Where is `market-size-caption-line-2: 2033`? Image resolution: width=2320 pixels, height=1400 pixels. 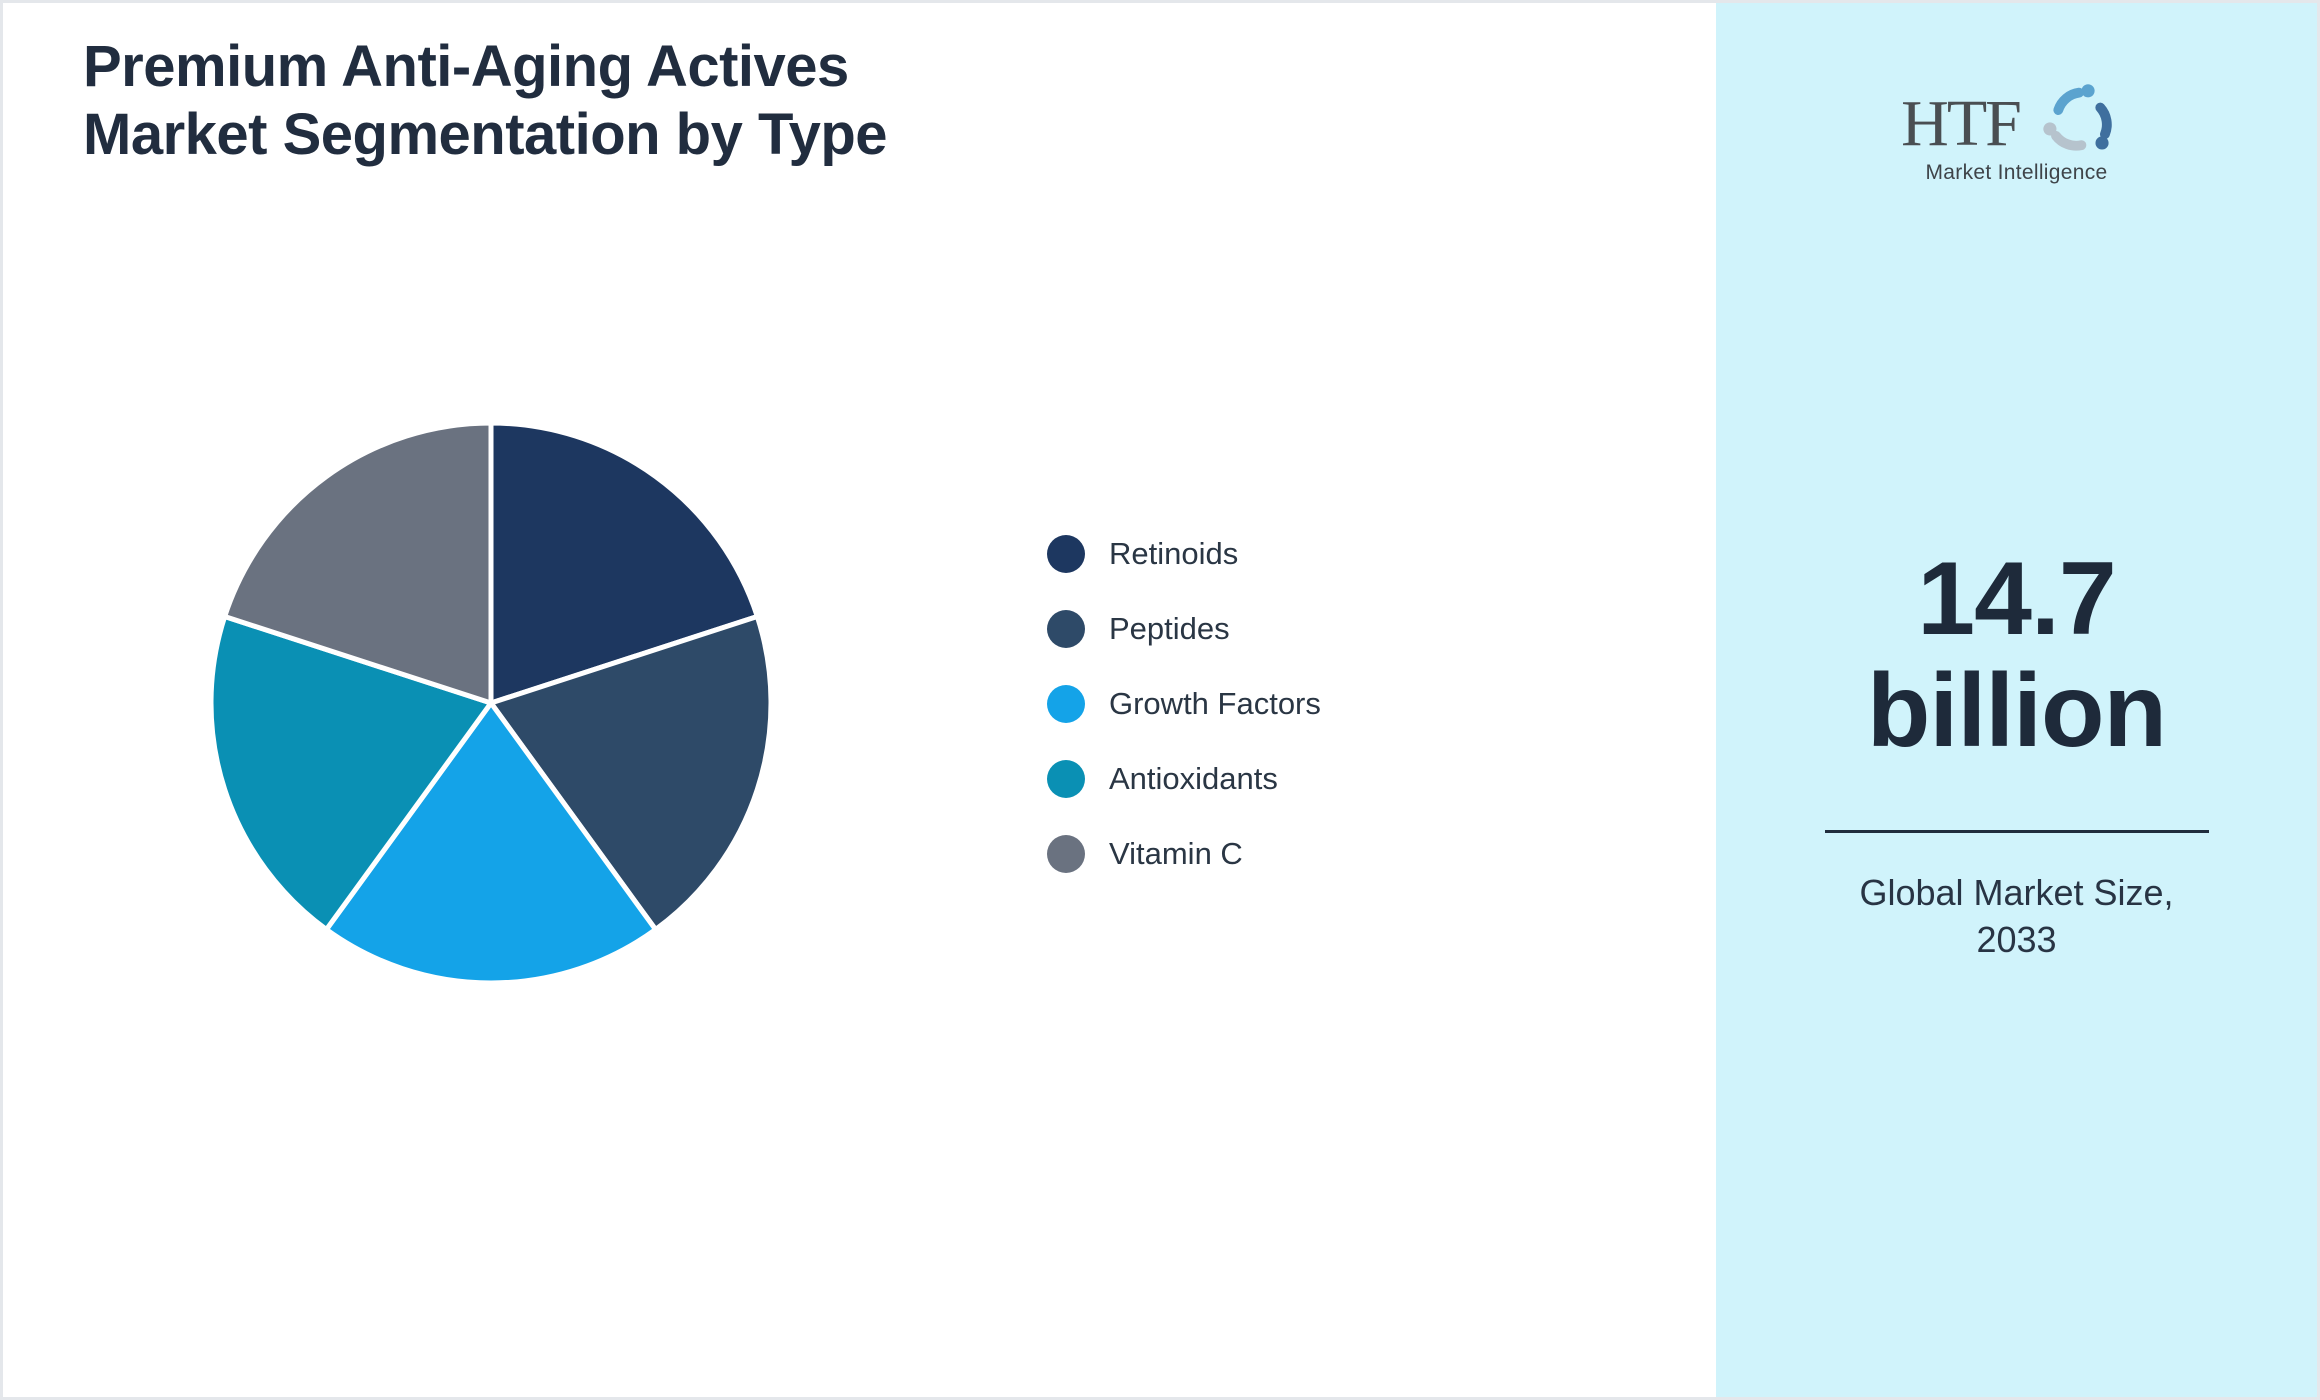
market-size-caption-line-2: 2033 is located at coordinates (2016, 939).